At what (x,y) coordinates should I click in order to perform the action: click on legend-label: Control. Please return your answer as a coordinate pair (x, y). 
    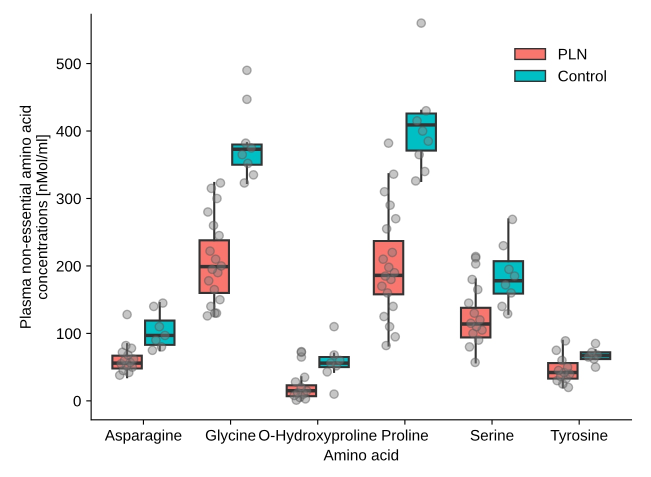
    Looking at the image, I should click on (582, 76).